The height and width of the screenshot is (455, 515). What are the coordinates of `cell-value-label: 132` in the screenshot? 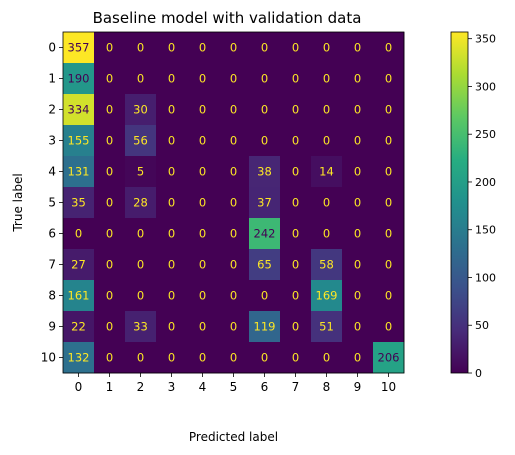 It's located at (79, 358).